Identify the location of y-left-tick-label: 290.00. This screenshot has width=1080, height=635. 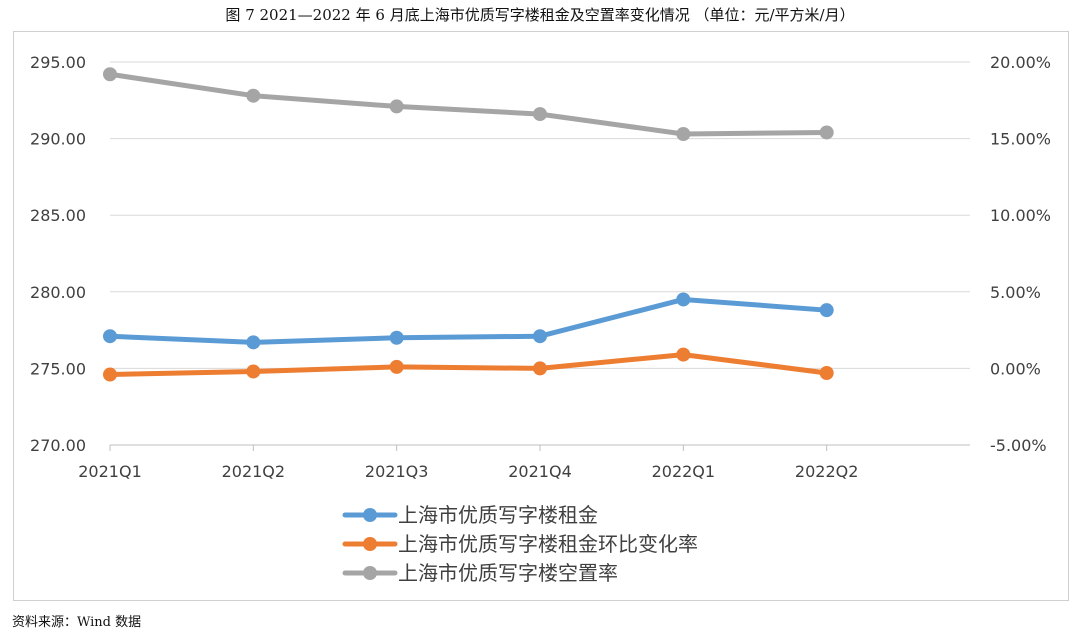
(58, 139).